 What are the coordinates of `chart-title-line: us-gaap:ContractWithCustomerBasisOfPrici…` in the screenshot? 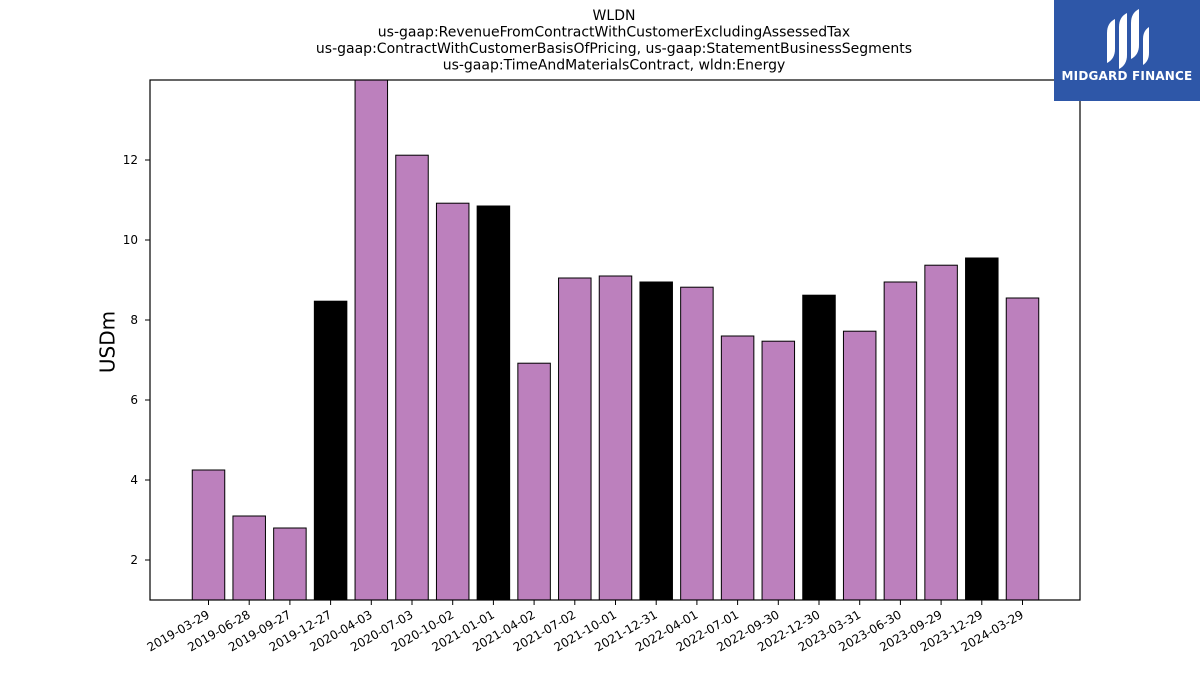 It's located at (614, 49).